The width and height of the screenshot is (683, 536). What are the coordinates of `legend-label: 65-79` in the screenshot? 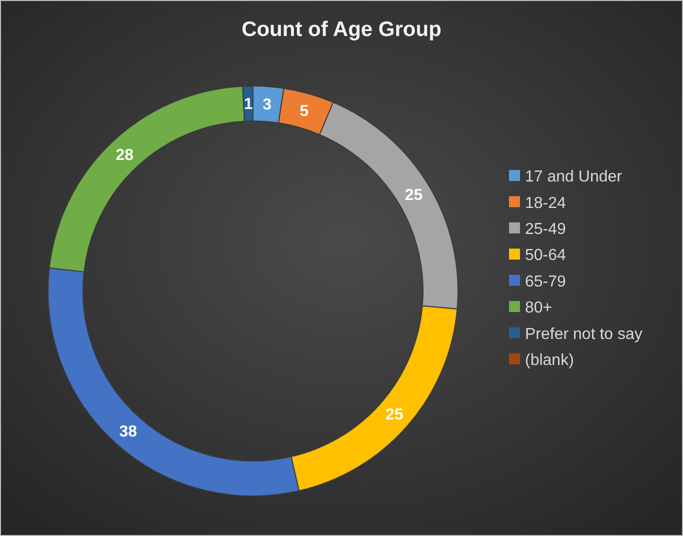 It's located at (545, 281).